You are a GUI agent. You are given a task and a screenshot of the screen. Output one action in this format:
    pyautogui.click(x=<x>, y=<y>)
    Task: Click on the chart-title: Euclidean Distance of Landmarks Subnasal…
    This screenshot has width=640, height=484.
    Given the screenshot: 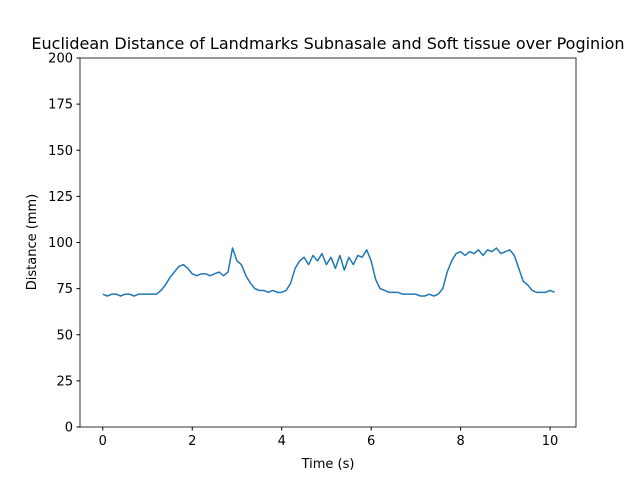 What is the action you would take?
    pyautogui.click(x=327, y=43)
    